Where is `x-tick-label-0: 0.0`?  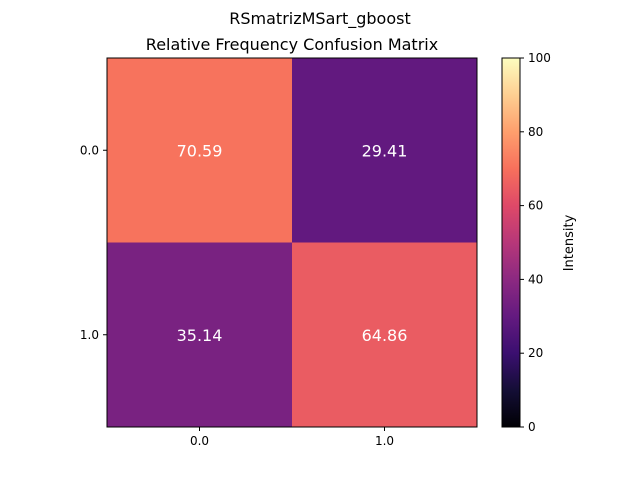 x-tick-label-0: 0.0 is located at coordinates (199, 441).